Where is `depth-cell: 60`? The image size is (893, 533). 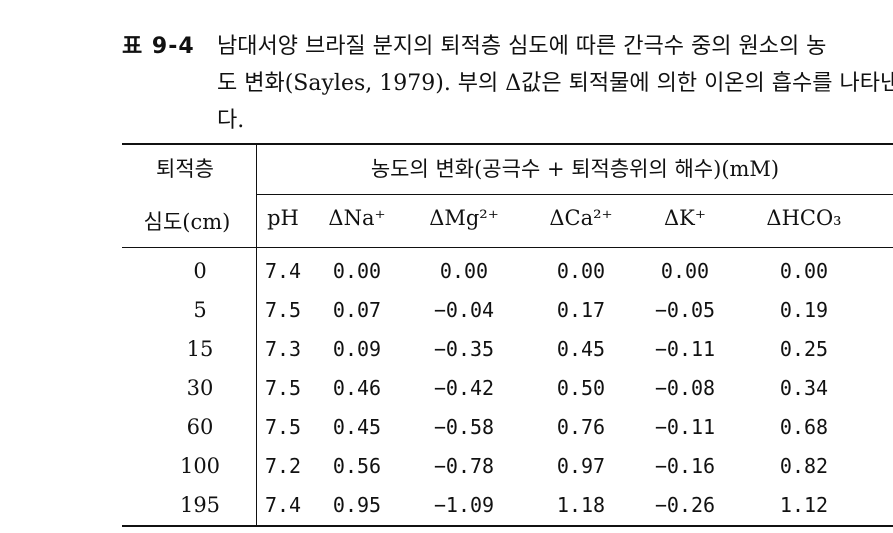
depth-cell: 60 is located at coordinates (200, 427).